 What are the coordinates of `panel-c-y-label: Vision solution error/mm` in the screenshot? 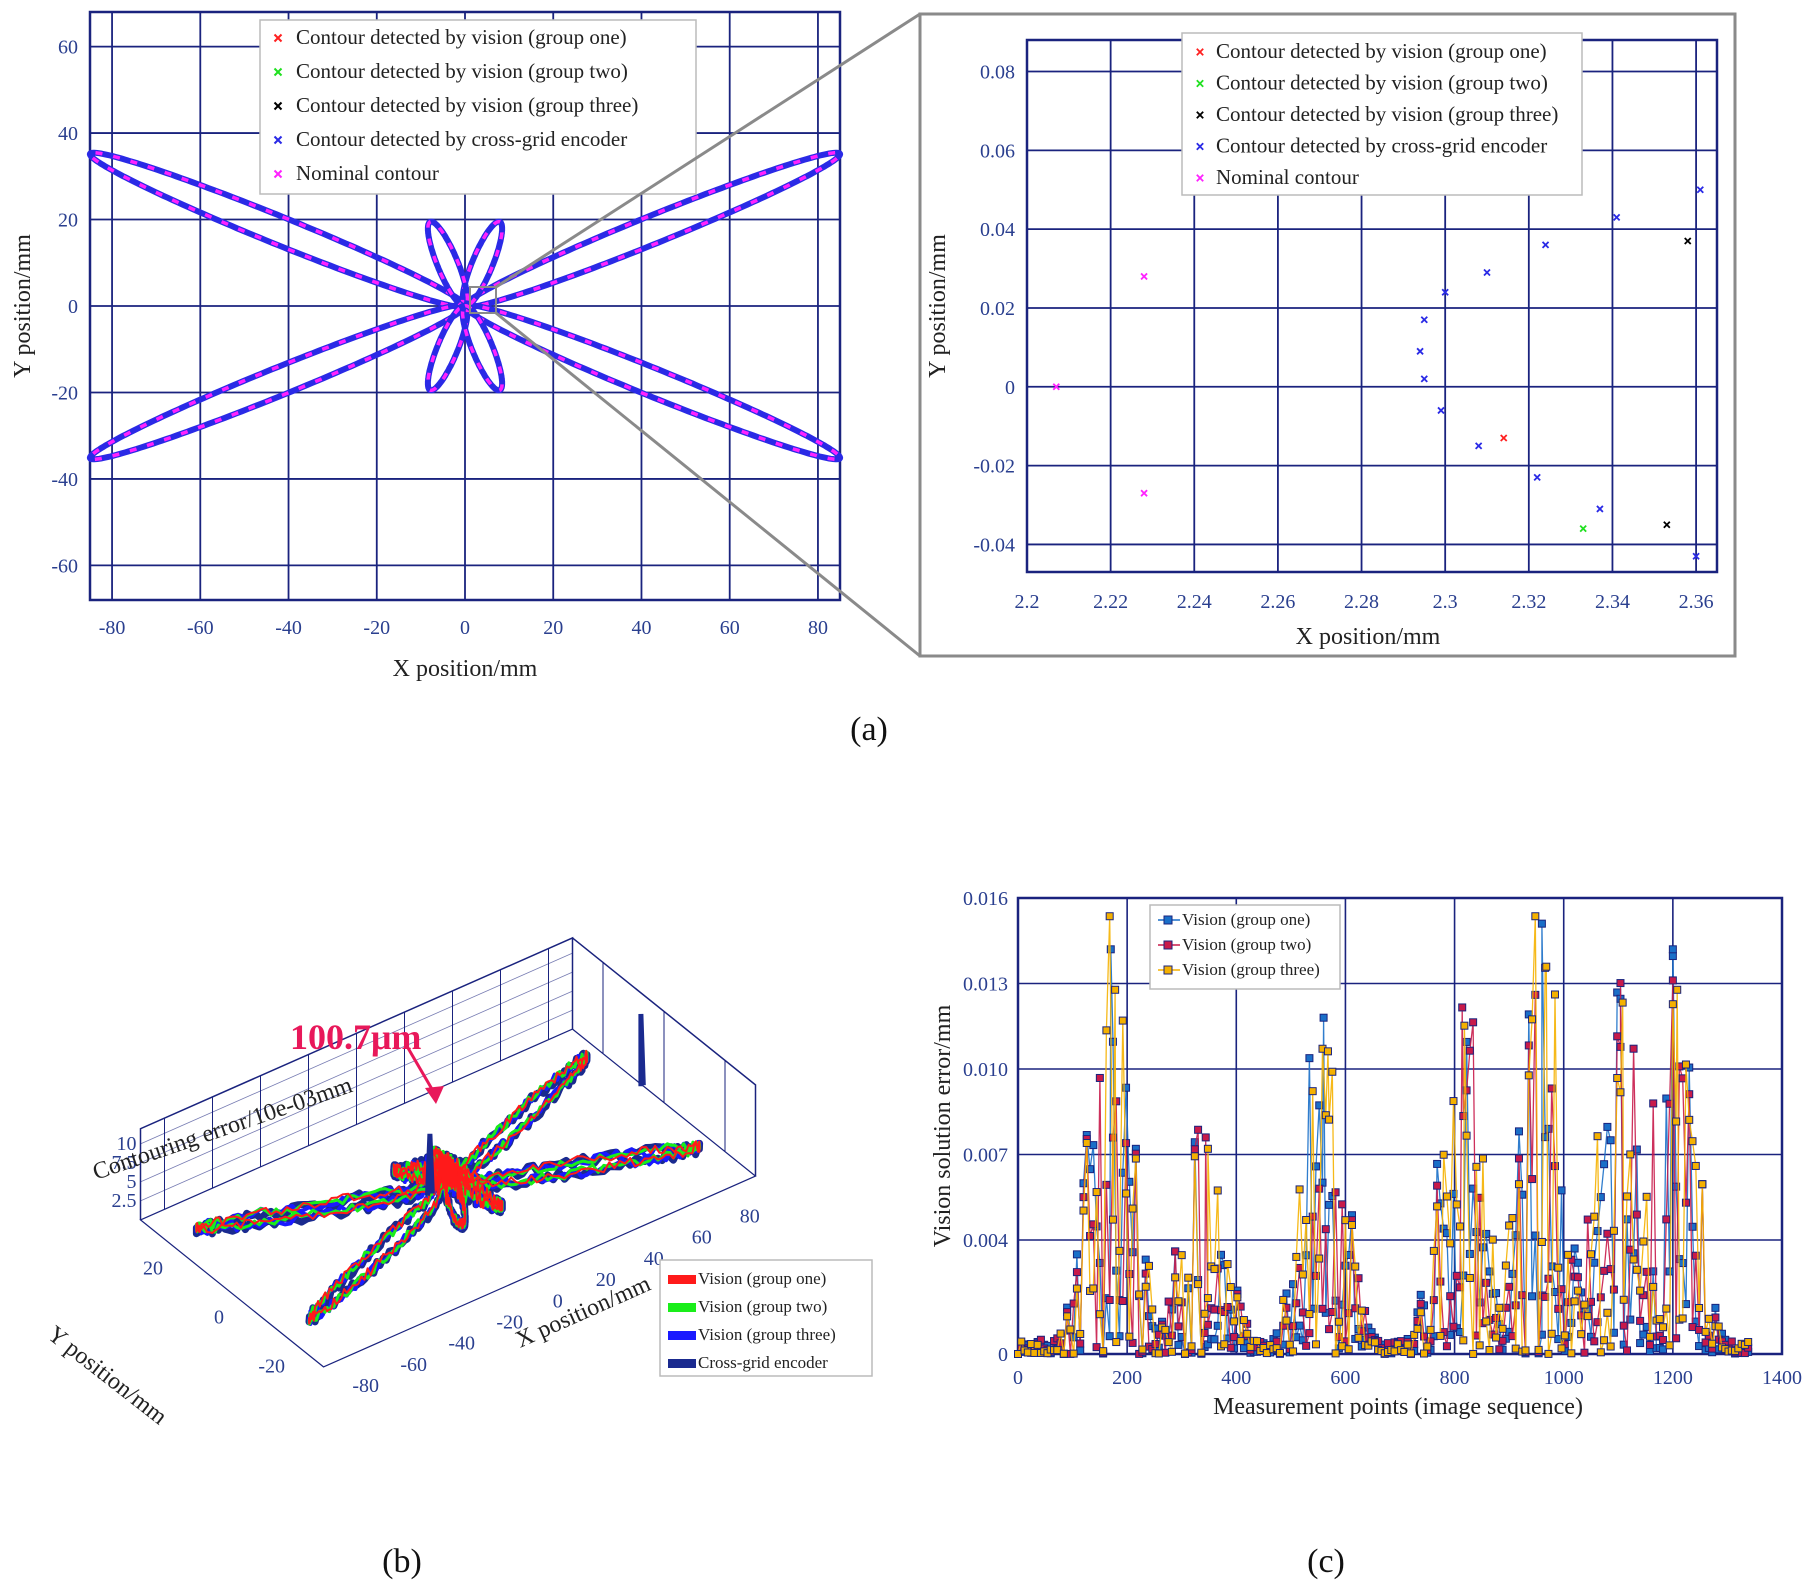 It's located at (943, 1125).